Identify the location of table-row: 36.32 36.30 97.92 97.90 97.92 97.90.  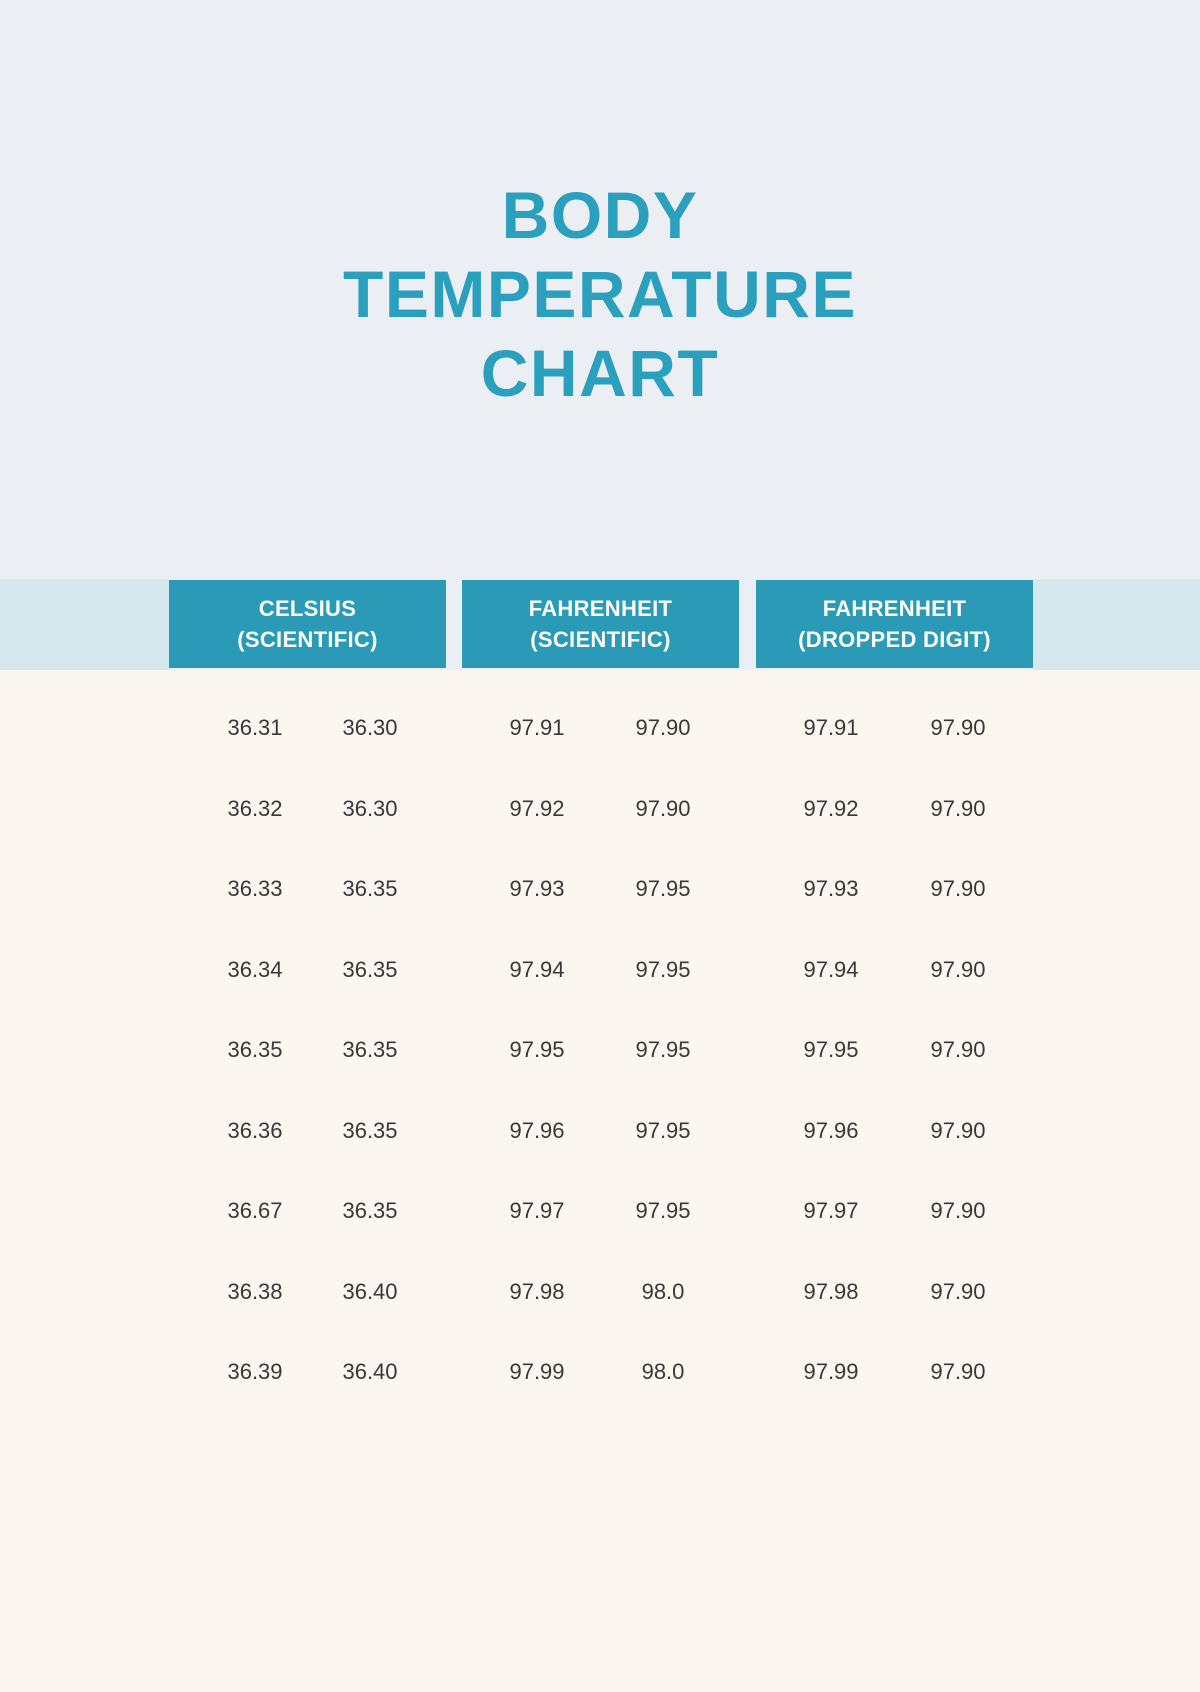
(600, 809).